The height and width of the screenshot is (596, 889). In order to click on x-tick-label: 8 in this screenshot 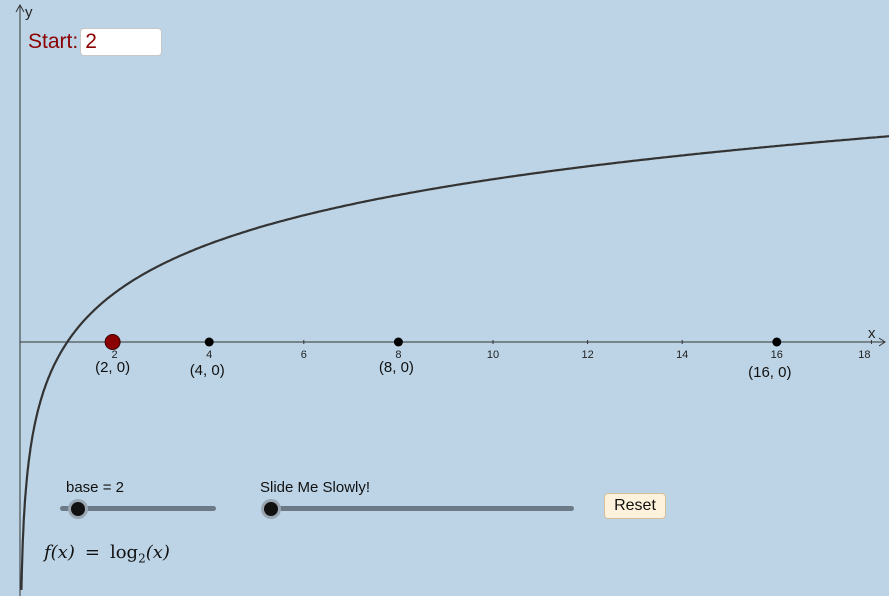, I will do `click(398, 355)`.